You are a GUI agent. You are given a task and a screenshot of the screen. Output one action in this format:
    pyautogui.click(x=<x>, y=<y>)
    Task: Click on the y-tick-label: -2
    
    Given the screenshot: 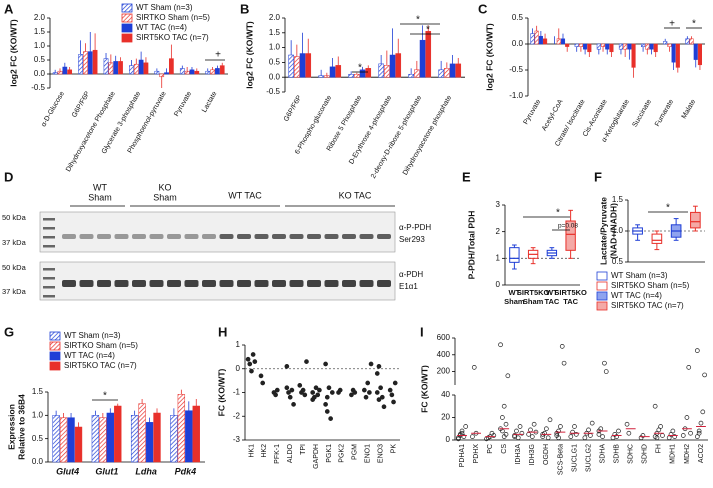 What is the action you would take?
    pyautogui.click(x=237, y=415)
    